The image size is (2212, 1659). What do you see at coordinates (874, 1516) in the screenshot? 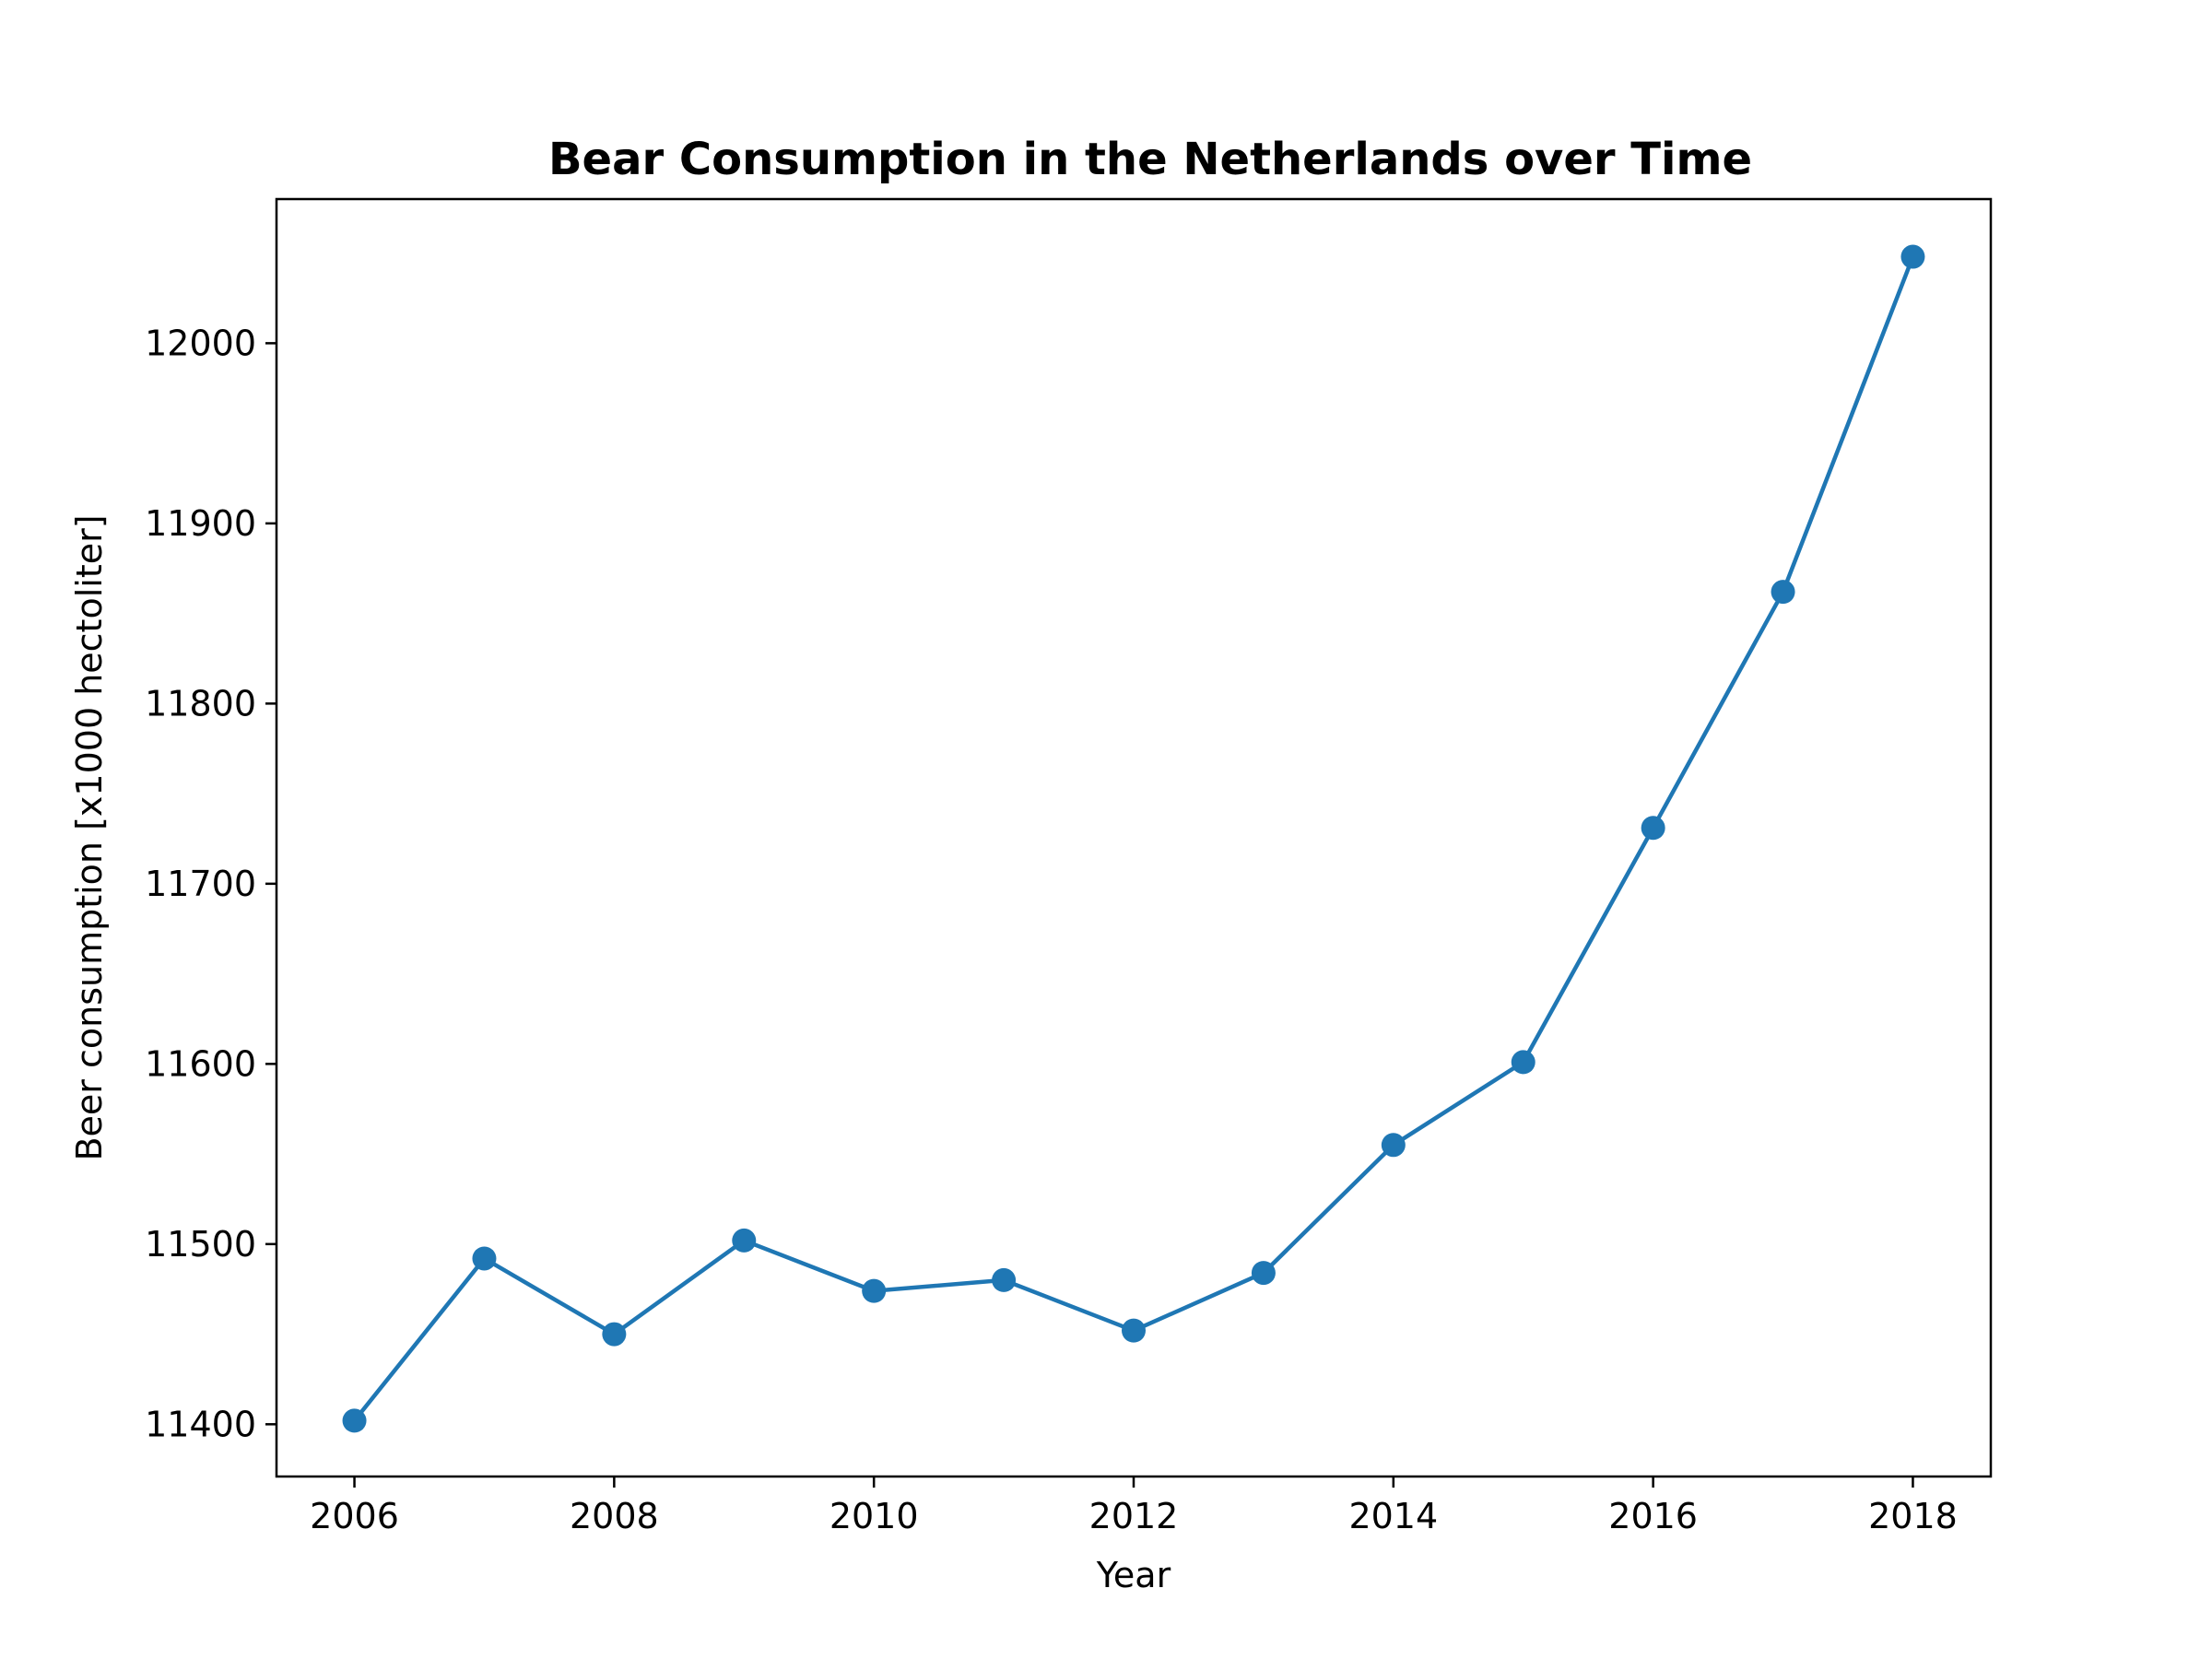
I see `x-tick-label: 2010` at bounding box center [874, 1516].